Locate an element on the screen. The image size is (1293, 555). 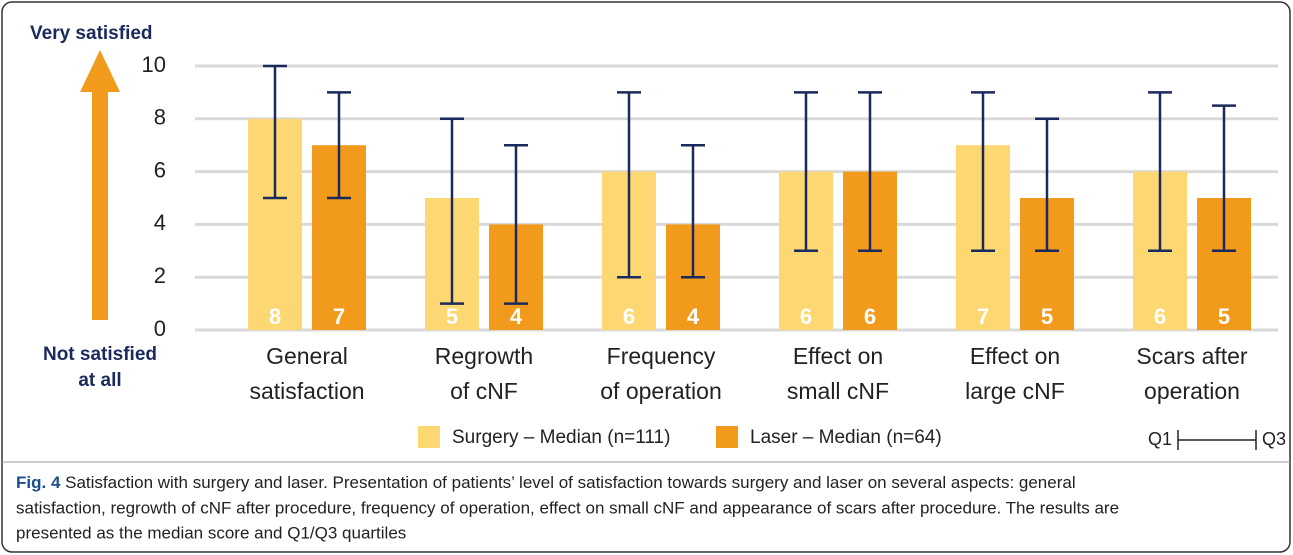
y-label-top: Very satisfied is located at coordinates (91, 33).